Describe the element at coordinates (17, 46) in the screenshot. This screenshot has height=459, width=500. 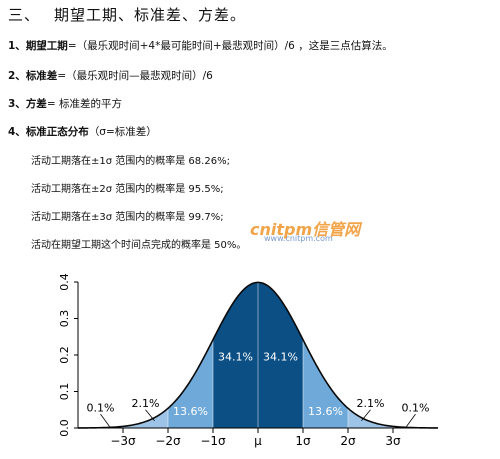
I see `item-number: 1、` at that location.